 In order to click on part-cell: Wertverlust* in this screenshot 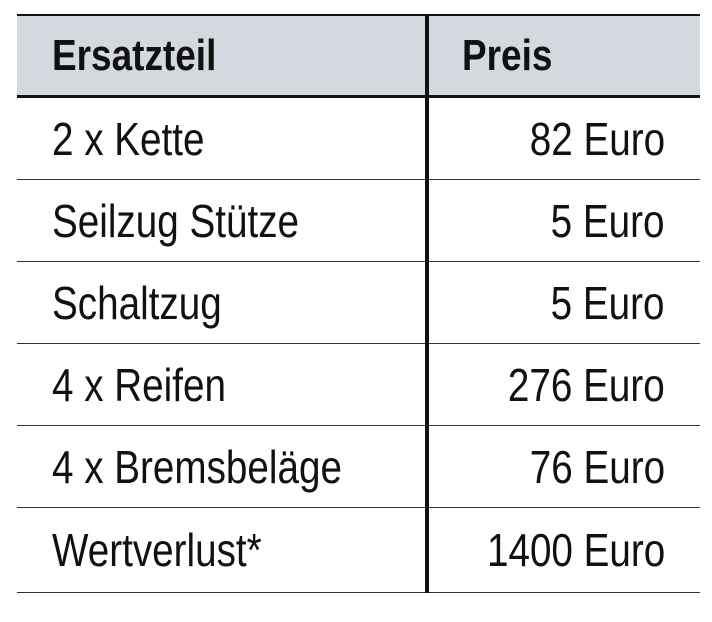, I will do `click(177, 550)`.